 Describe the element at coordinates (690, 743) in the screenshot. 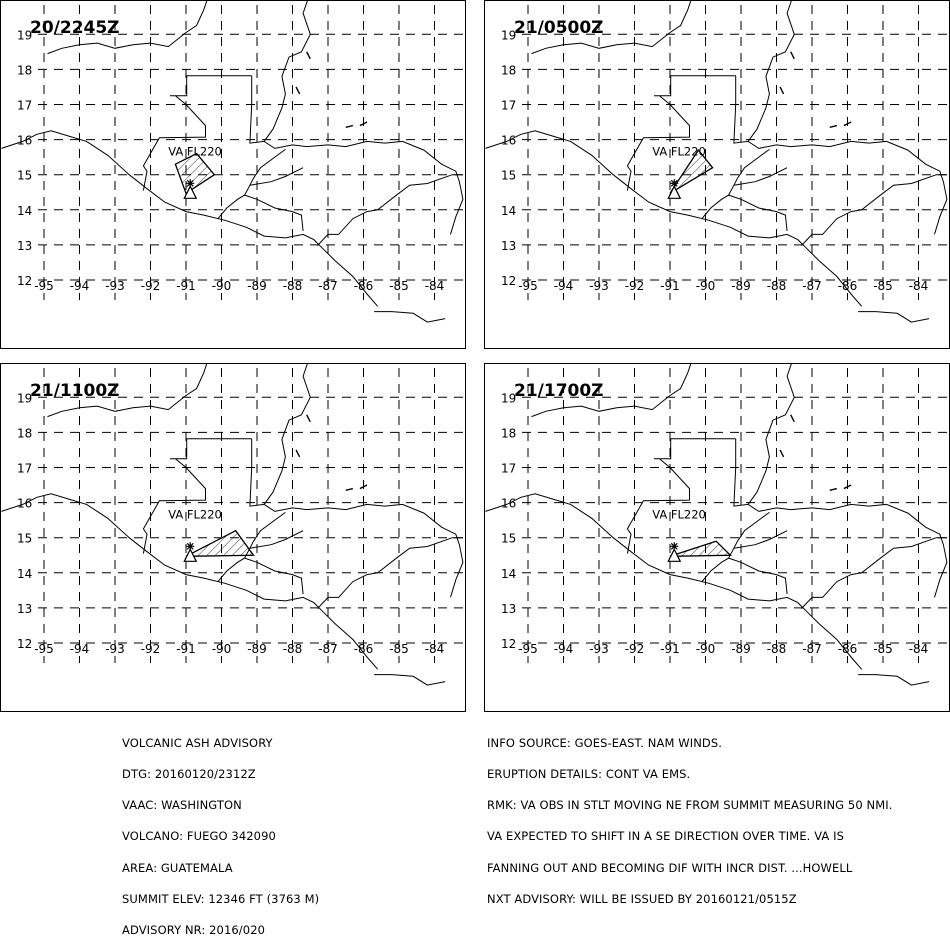

I see `advisory-info-source: INFO SOURCE: GOES-EAST. NAM WINDS.` at that location.